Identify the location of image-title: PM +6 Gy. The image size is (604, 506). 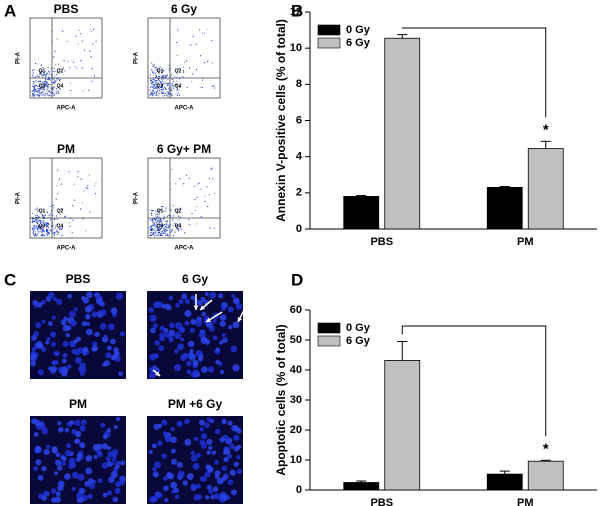
(195, 404).